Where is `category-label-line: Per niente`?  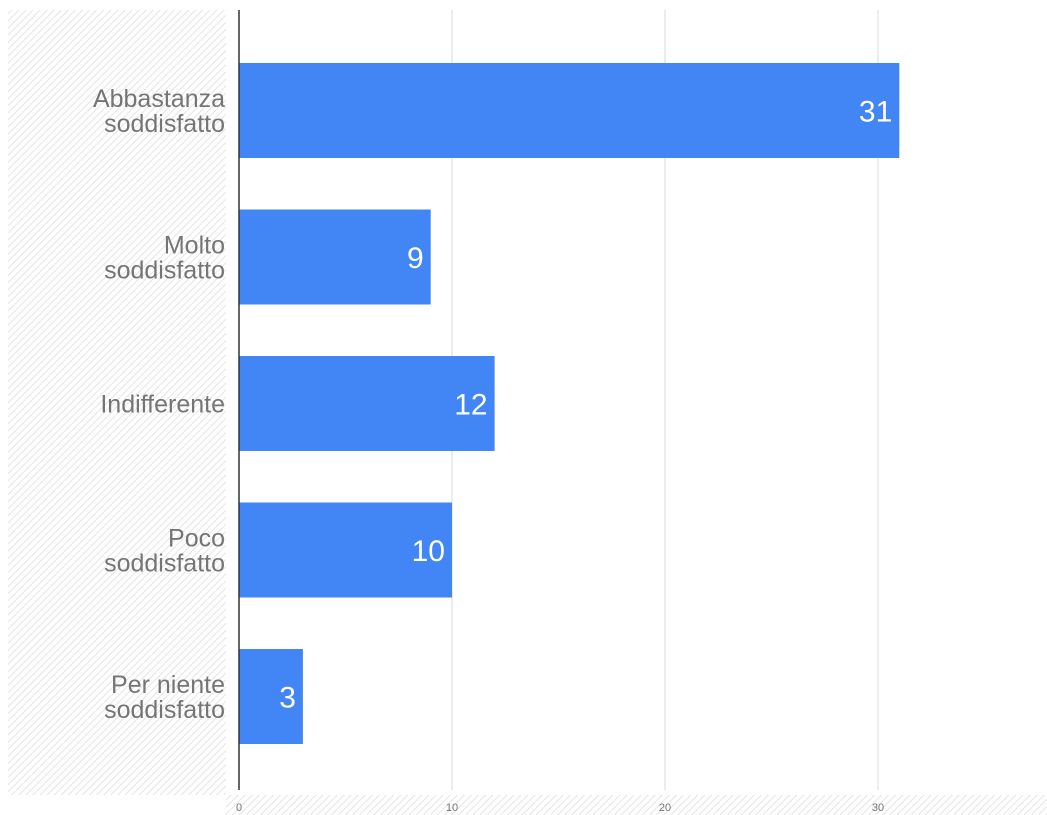 category-label-line: Per niente is located at coordinates (168, 685).